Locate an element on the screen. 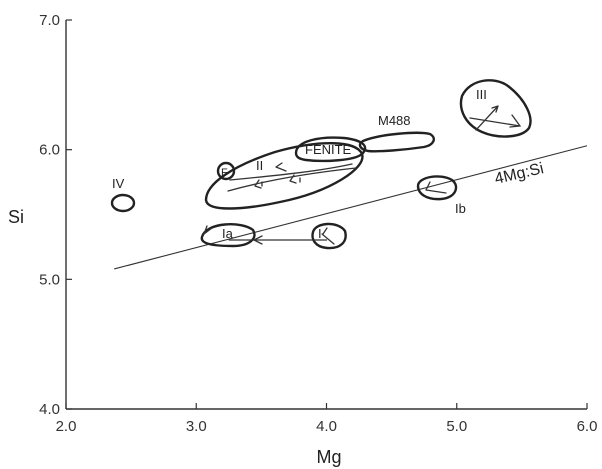 This screenshot has width=602, height=469. field-ib-outline is located at coordinates (437, 188).